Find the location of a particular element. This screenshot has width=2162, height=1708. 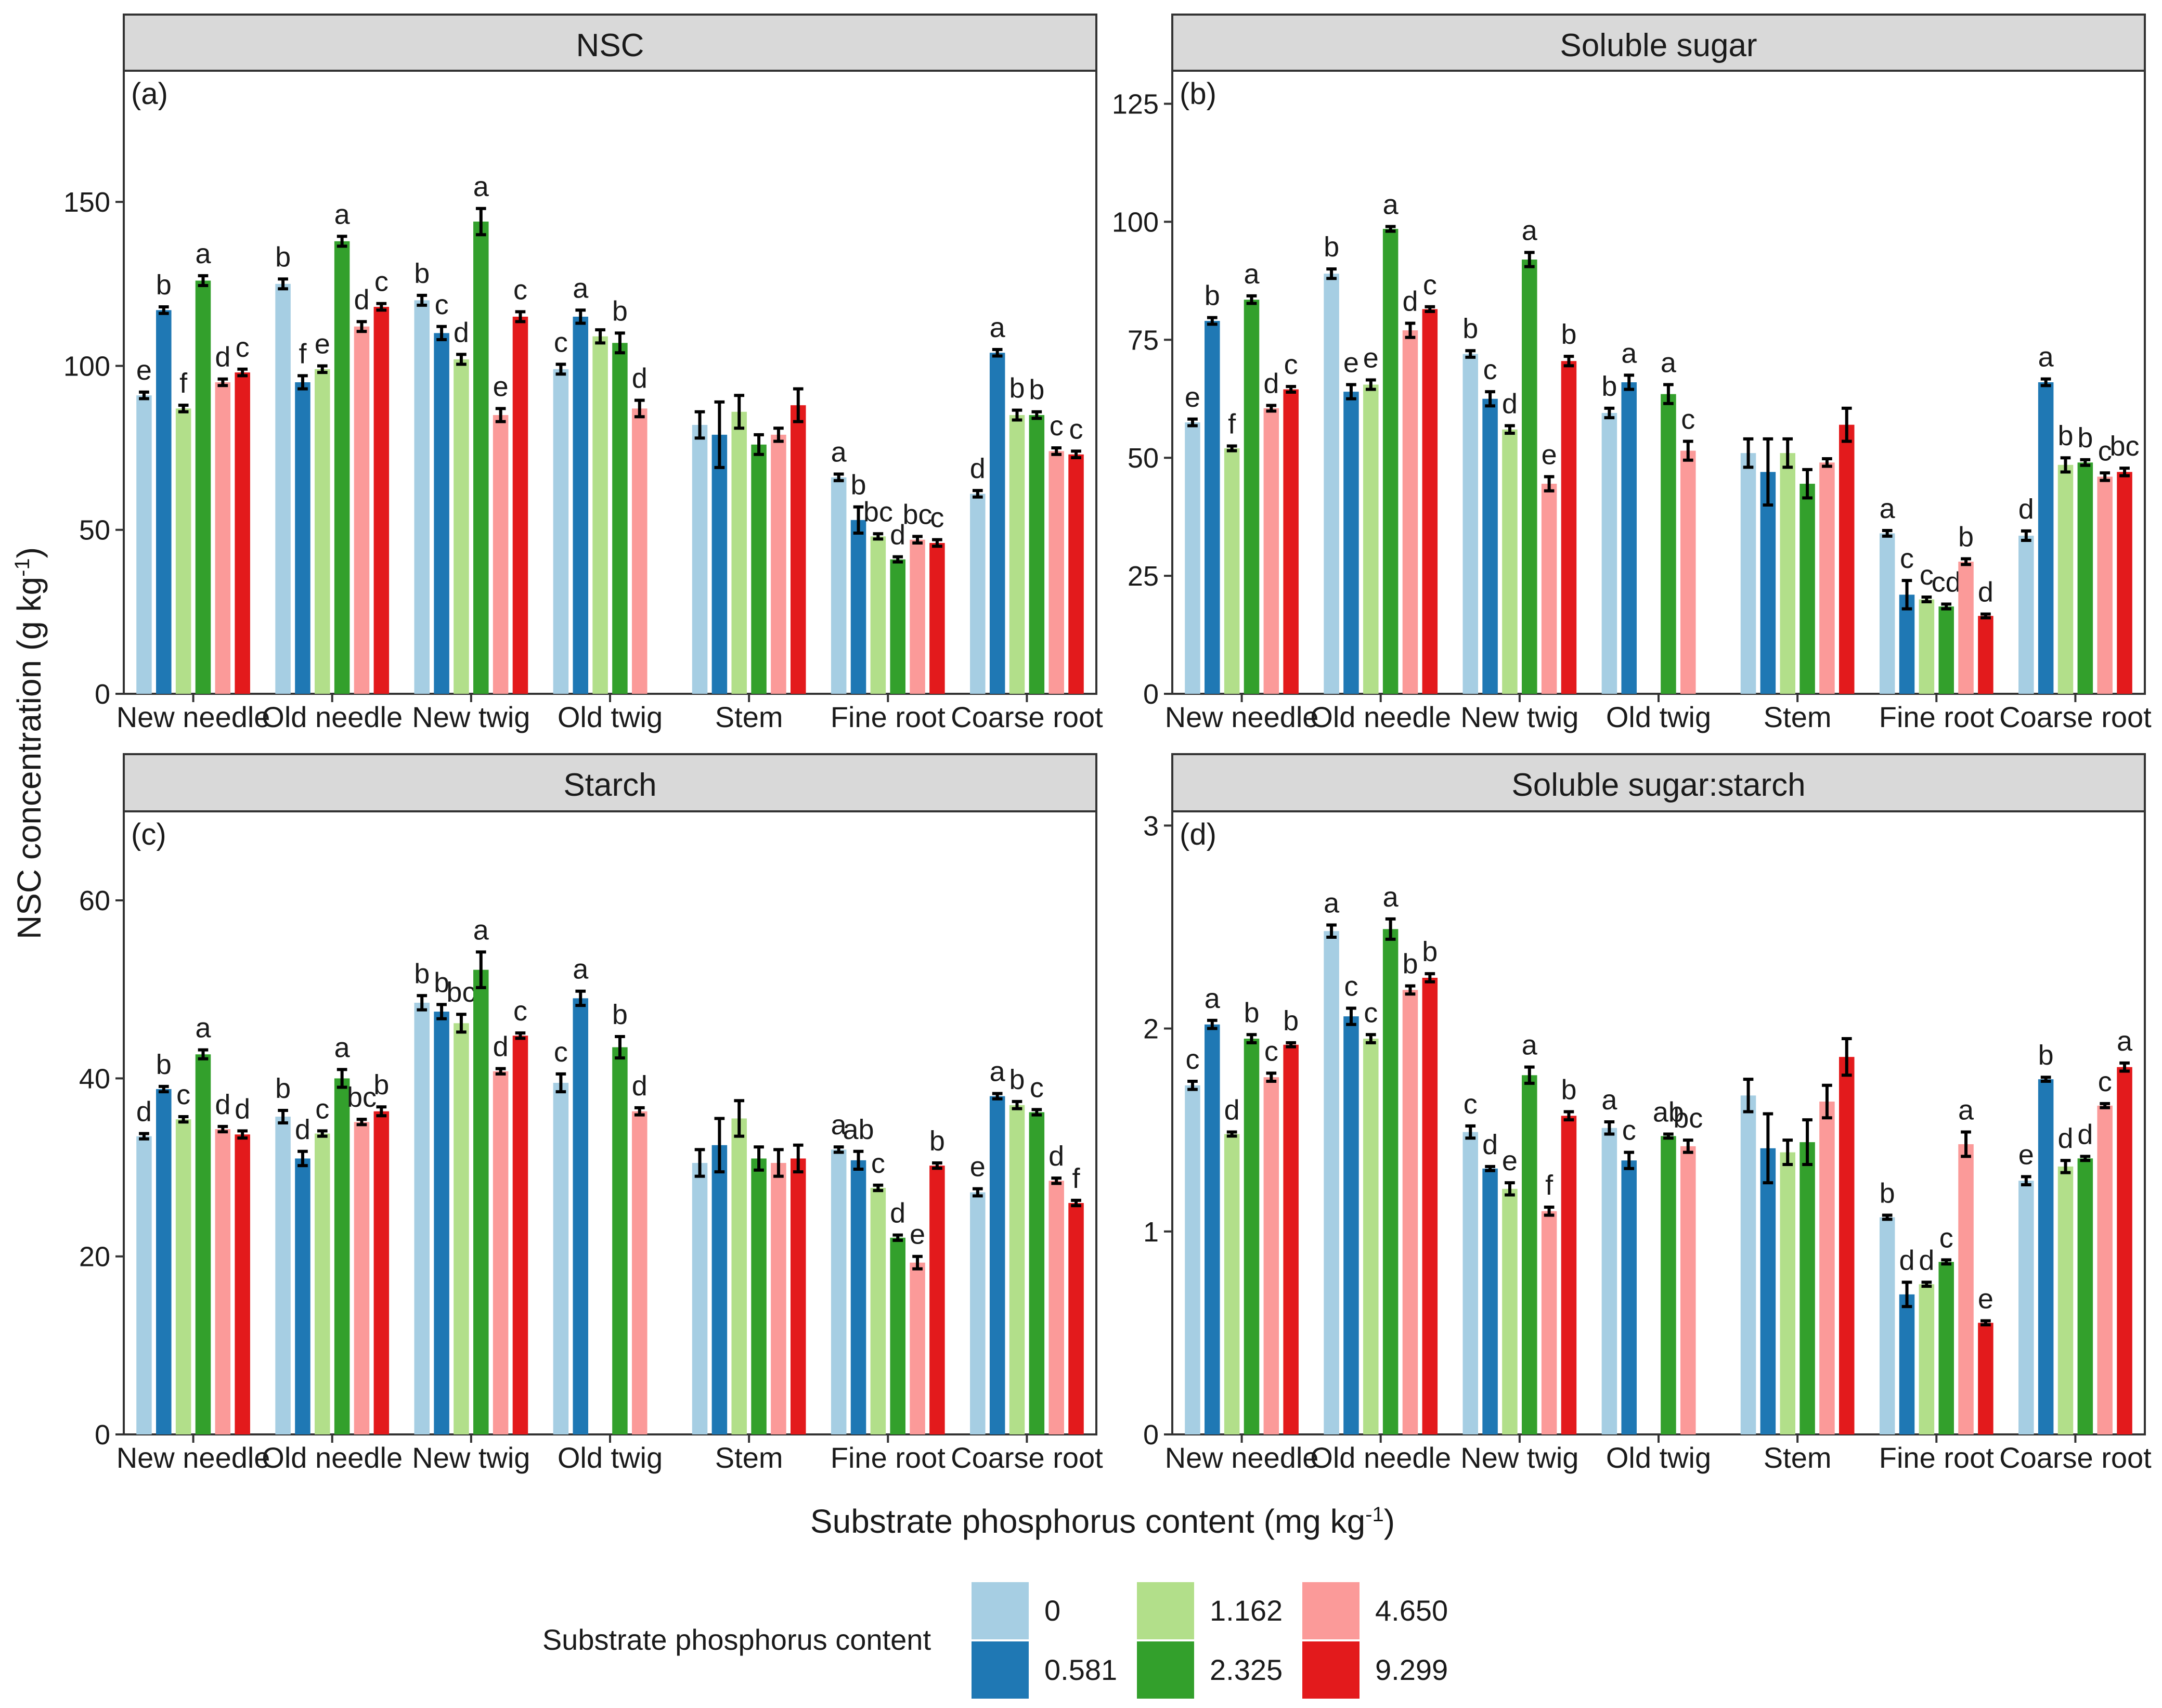

legend-label: 4.650 is located at coordinates (1411, 1610).